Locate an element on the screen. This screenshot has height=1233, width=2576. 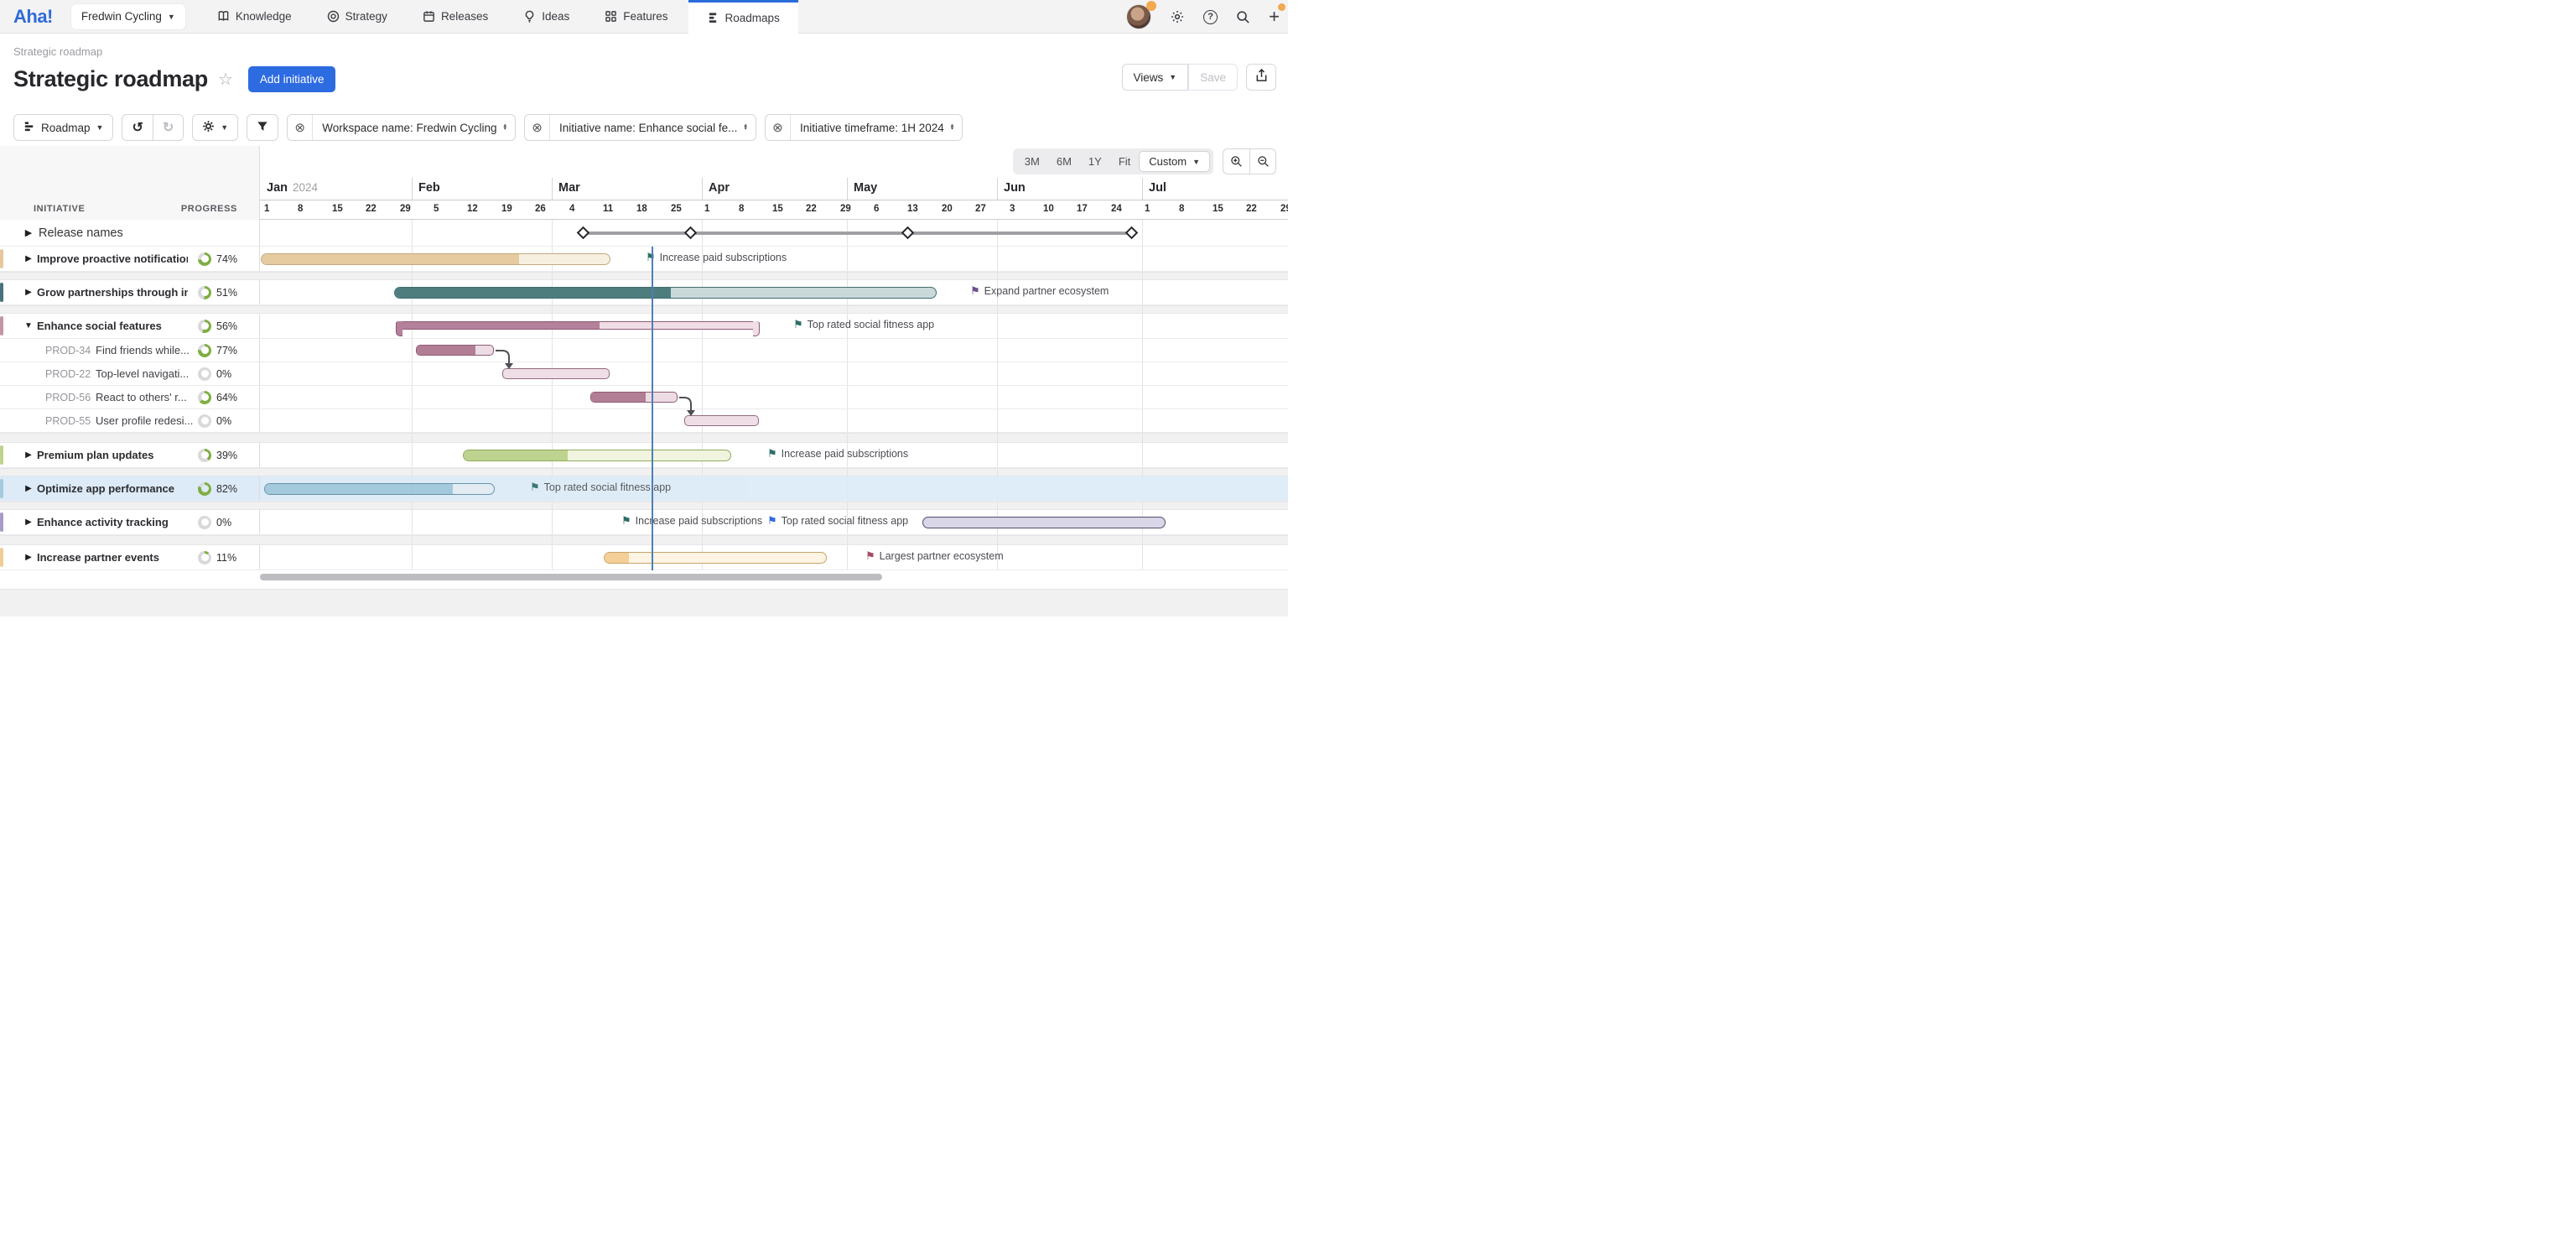
initiative-summary-bar is located at coordinates (578, 328).